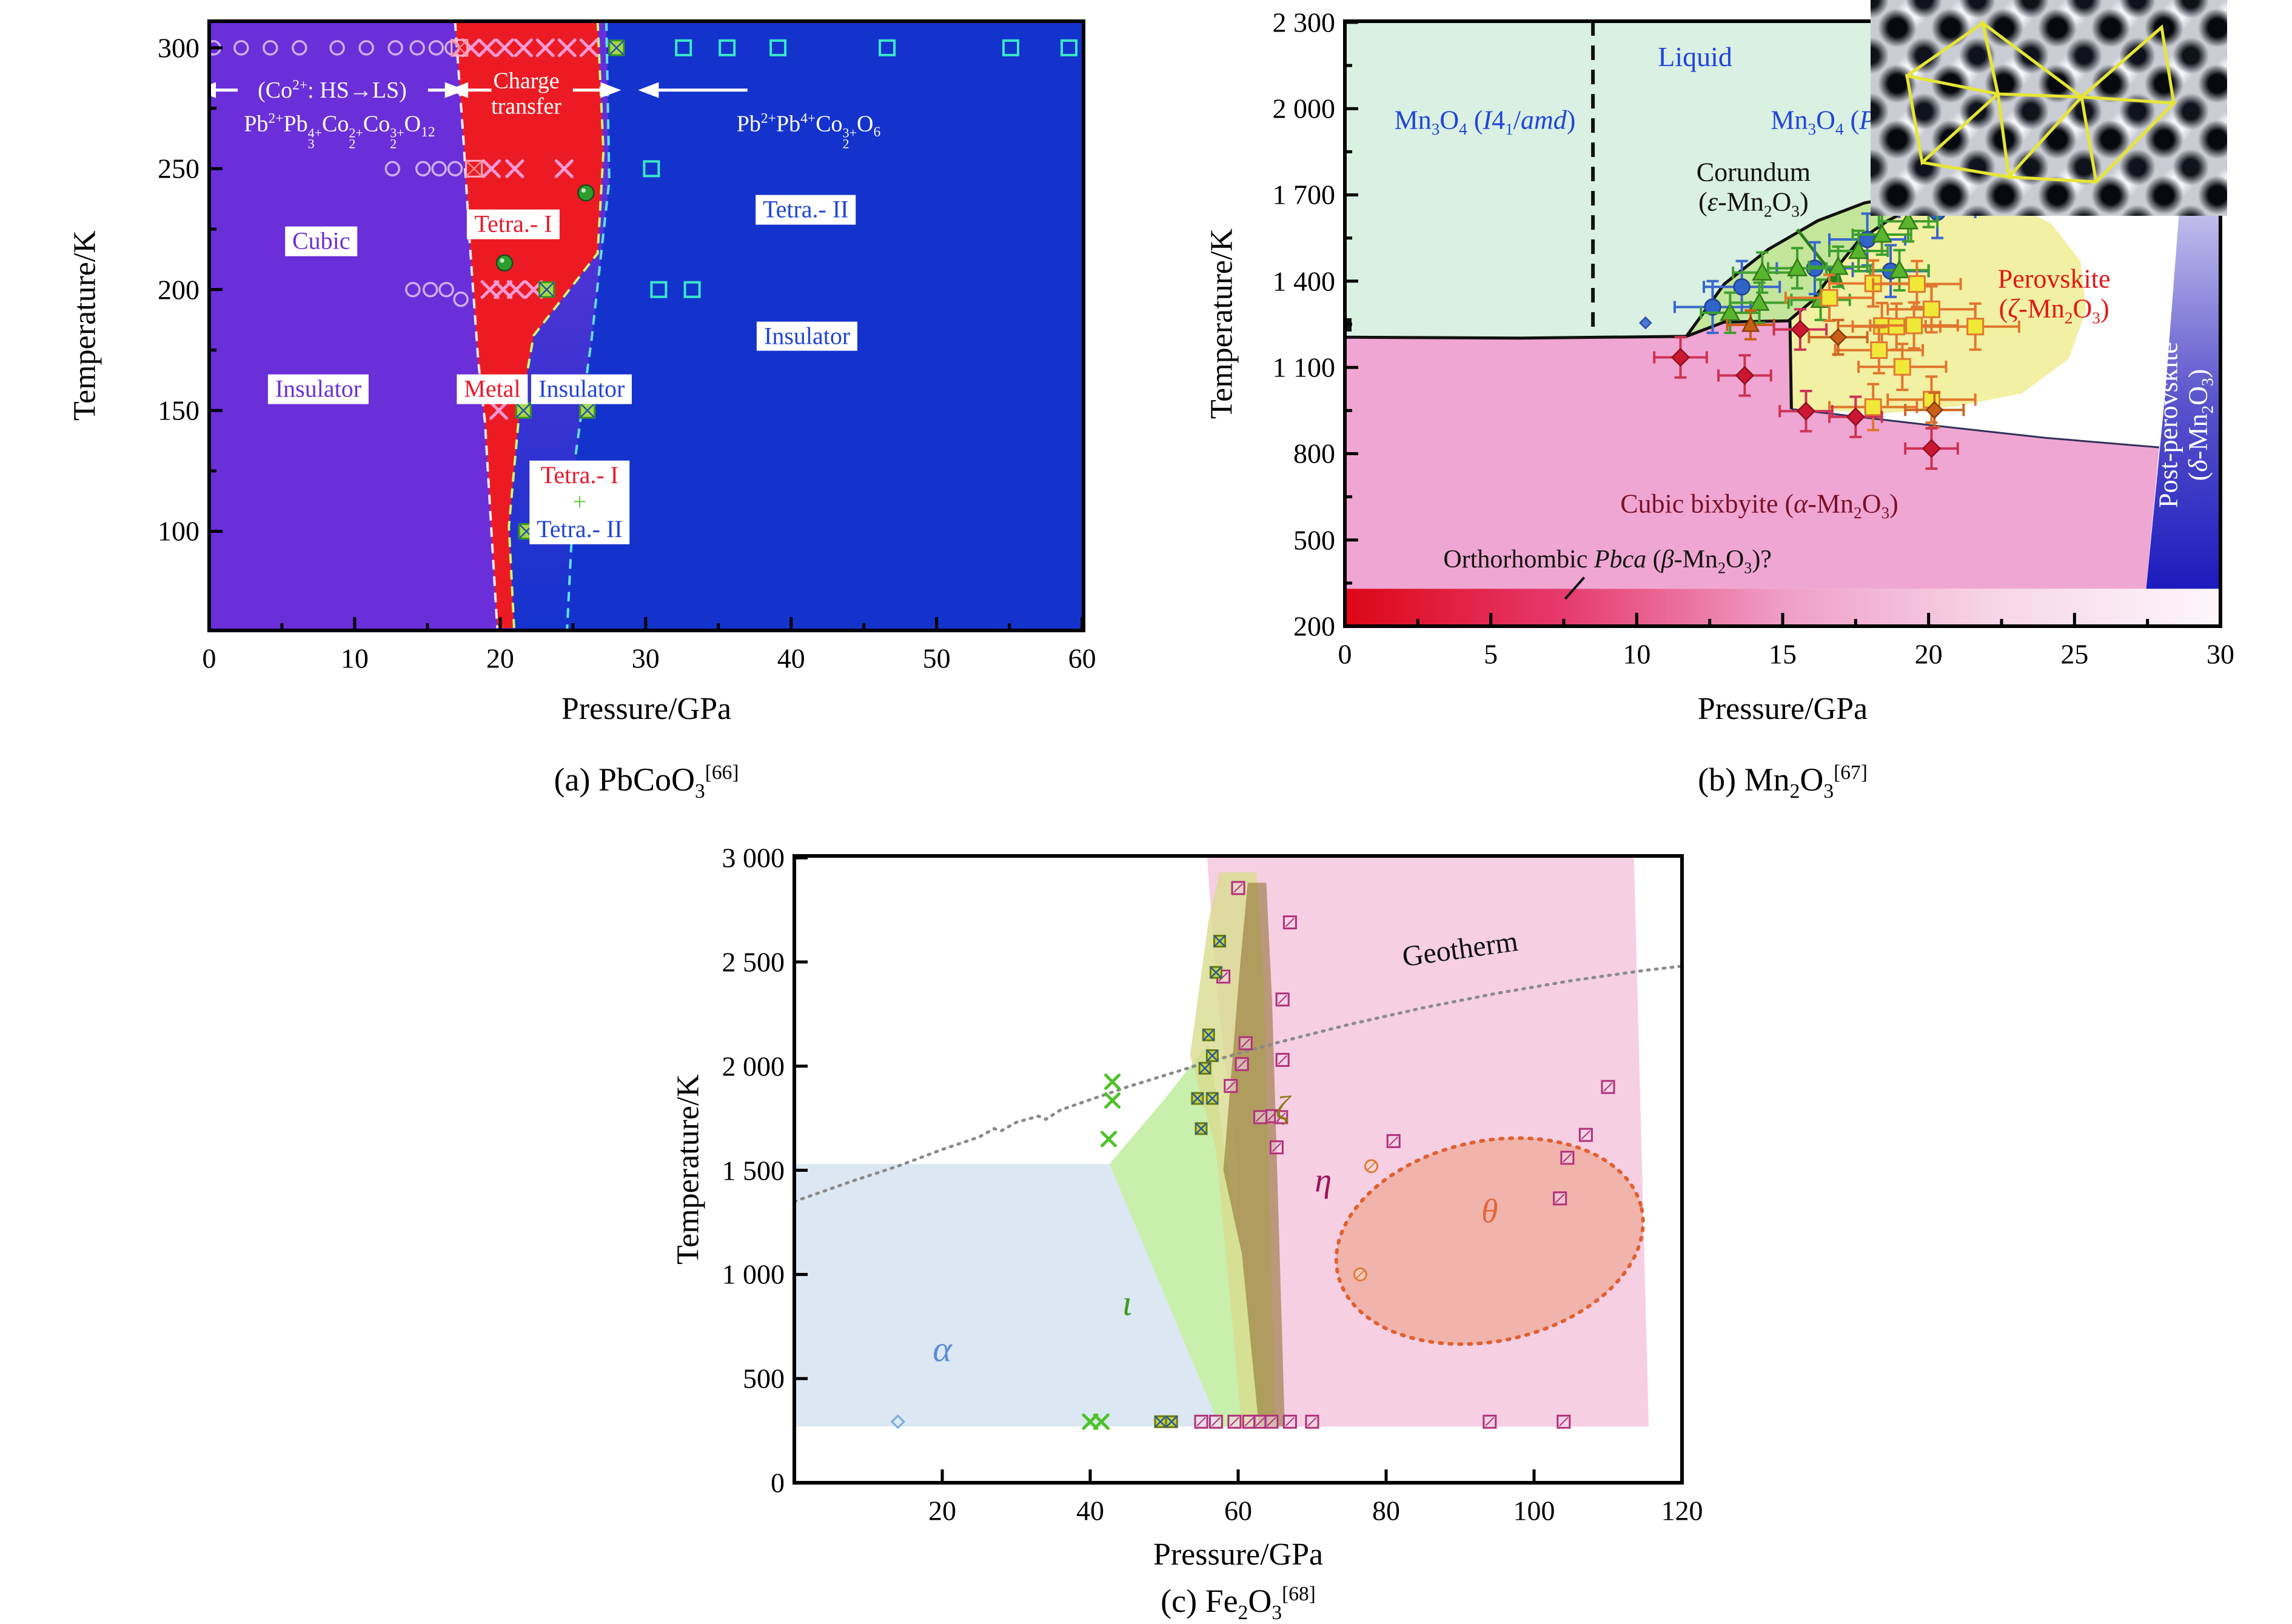  I want to click on panel-b-caption: (b) Mn2O3[67], so click(1783, 782).